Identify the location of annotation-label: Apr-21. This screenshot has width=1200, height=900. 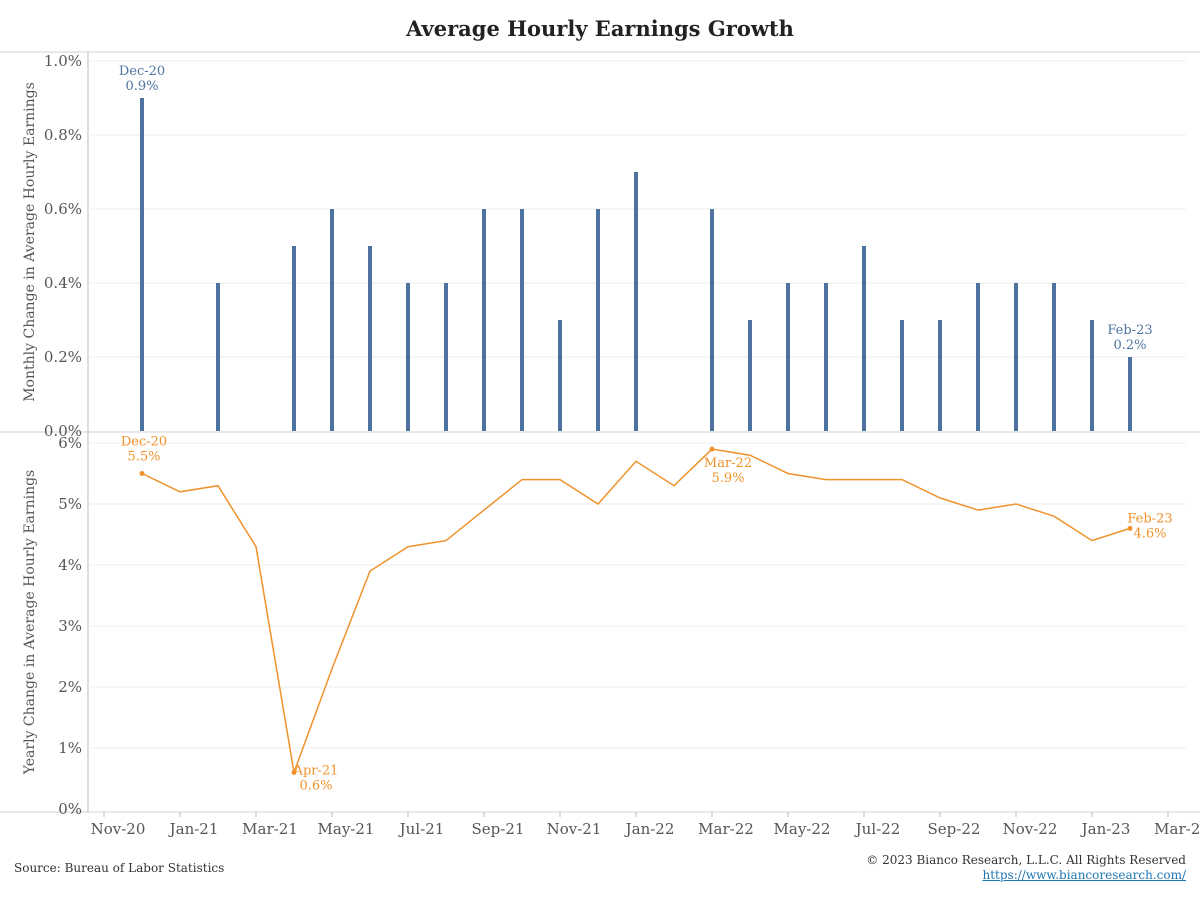
(316, 770).